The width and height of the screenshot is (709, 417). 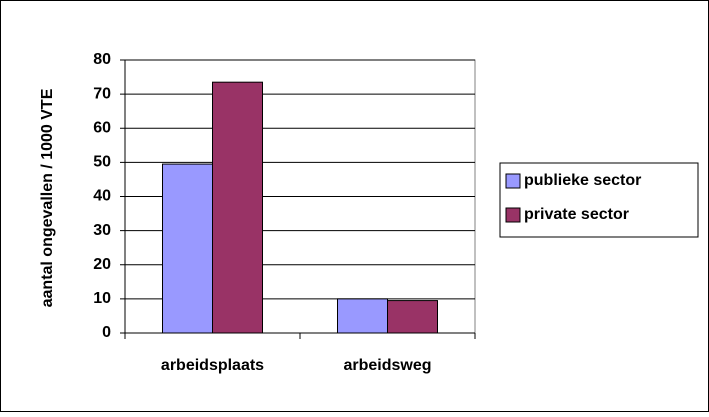 I want to click on y-tick-label: 40, so click(x=102, y=196).